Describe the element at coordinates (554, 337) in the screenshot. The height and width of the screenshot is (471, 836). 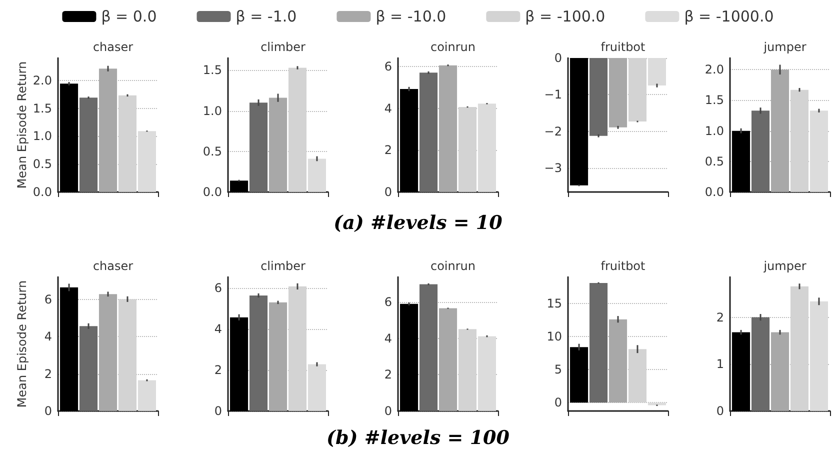
I see `y-tick-label: 10` at that location.